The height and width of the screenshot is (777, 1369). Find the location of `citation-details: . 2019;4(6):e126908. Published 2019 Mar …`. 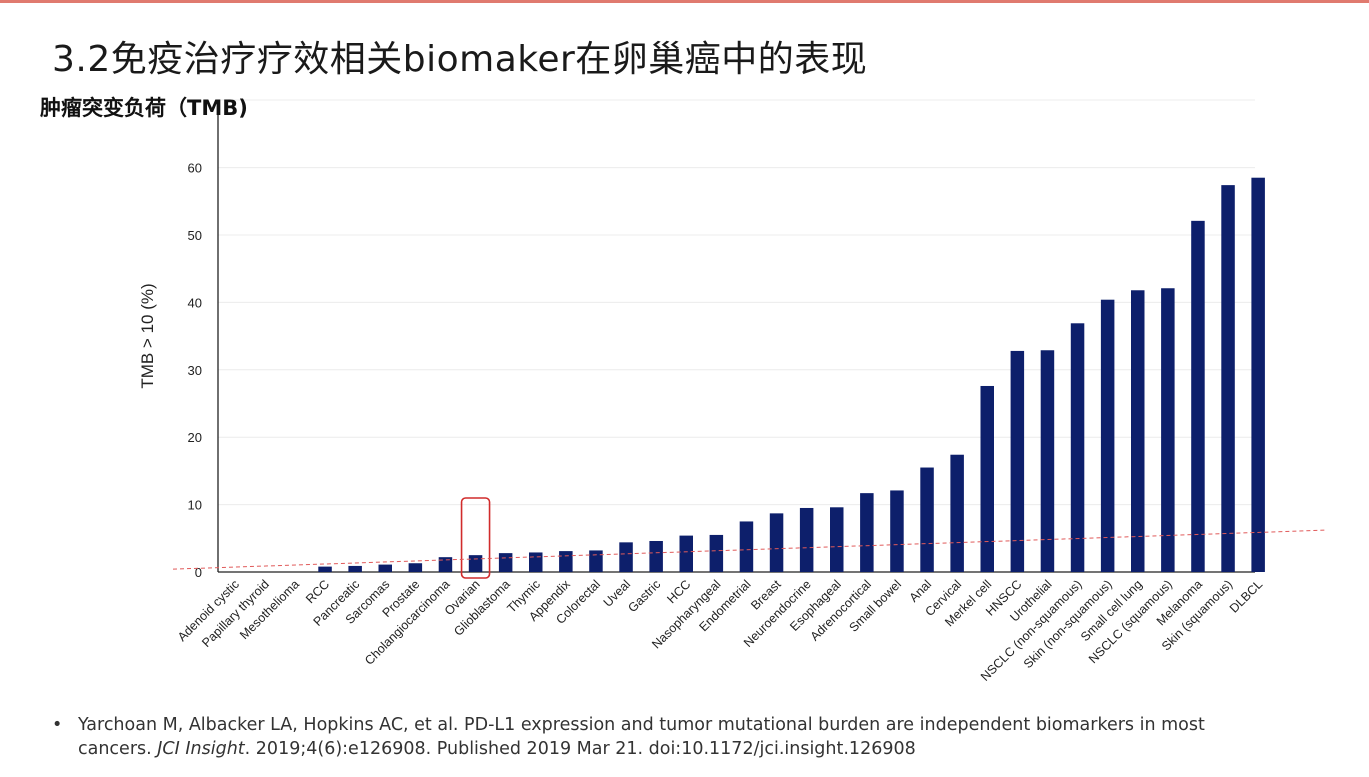

citation-details: . 2019;4(6):e126908. Published 2019 Mar … is located at coordinates (580, 749).